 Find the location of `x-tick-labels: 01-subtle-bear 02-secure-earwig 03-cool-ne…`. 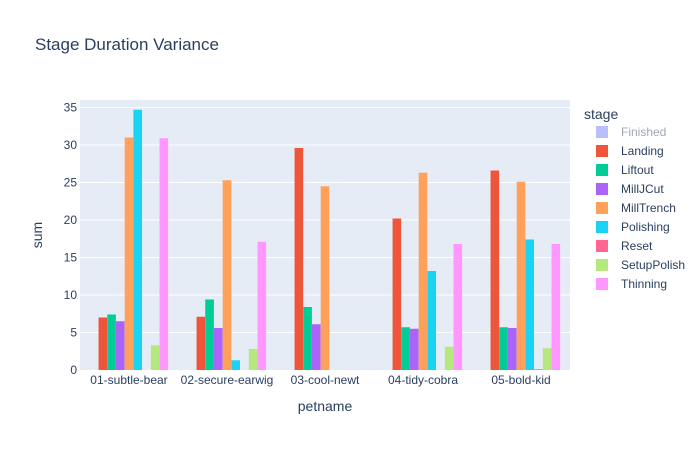

x-tick-labels: 01-subtle-bear 02-secure-earwig 03-cool-ne… is located at coordinates (320, 380).